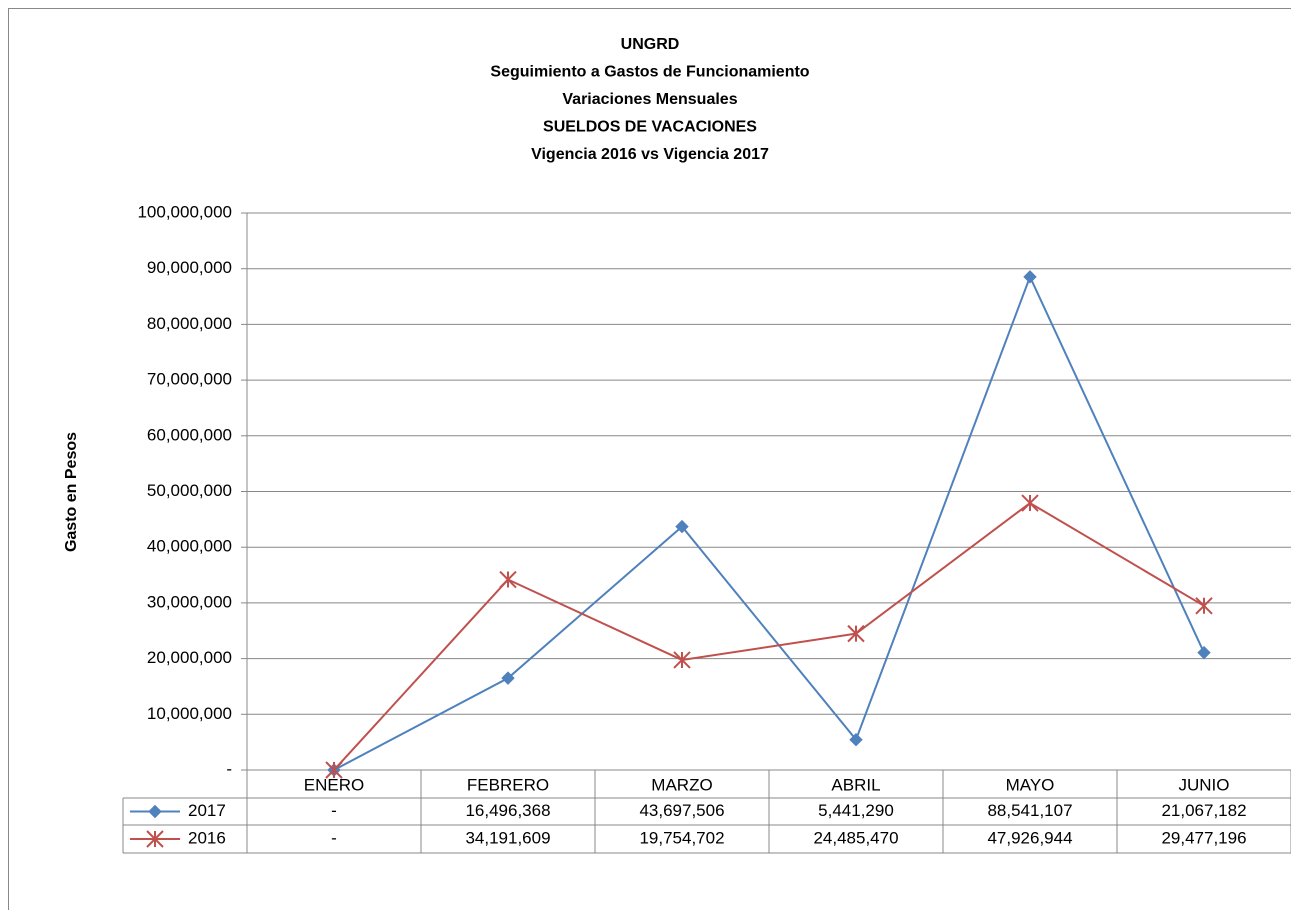 This screenshot has width=1291, height=910. What do you see at coordinates (681, 784) in the screenshot?
I see `x-tick-label: MARZO` at bounding box center [681, 784].